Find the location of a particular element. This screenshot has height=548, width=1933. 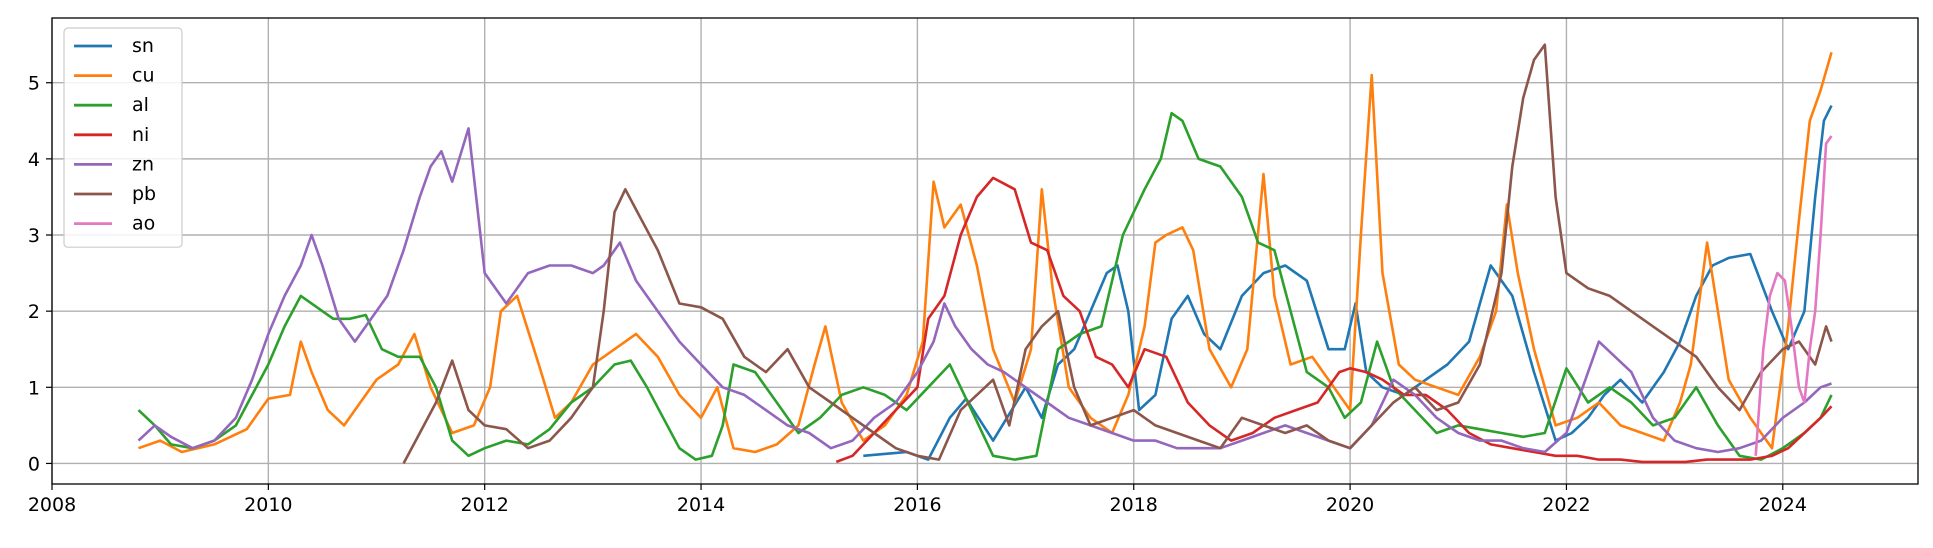

x-tick-label: 2022 is located at coordinates (1566, 505).